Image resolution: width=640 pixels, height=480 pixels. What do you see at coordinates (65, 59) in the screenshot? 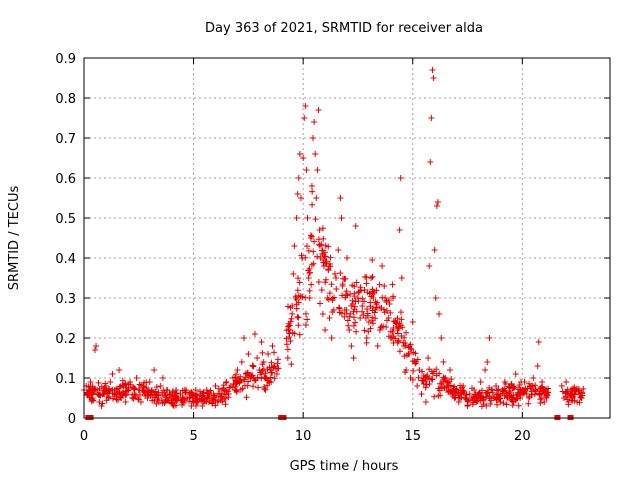
I see `y-tick-label: 0.9` at bounding box center [65, 59].